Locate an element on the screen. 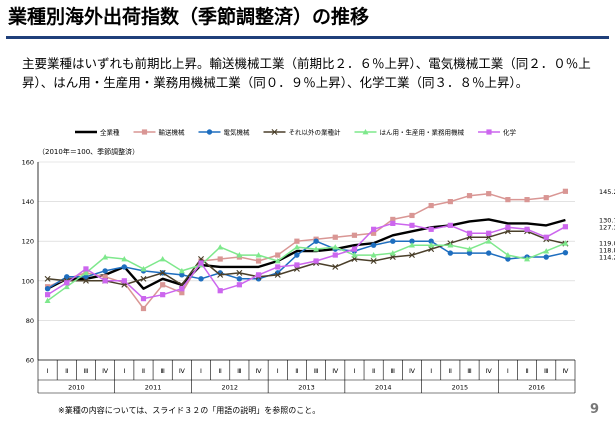 Image resolution: width=615 pixels, height=426 pixels. legend-label: 輸送機械 is located at coordinates (172, 132).